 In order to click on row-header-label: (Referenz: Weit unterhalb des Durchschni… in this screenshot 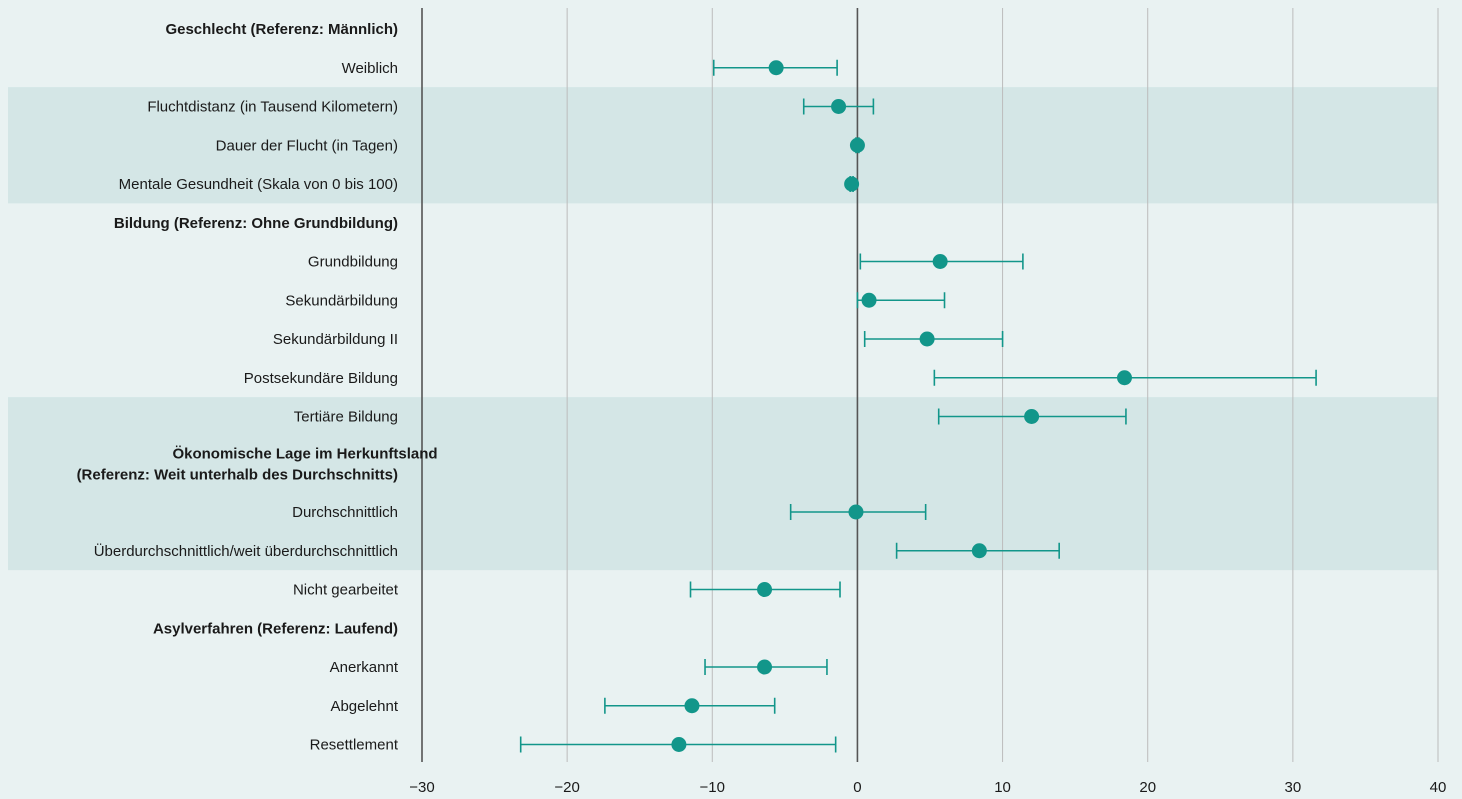, I will do `click(237, 474)`.